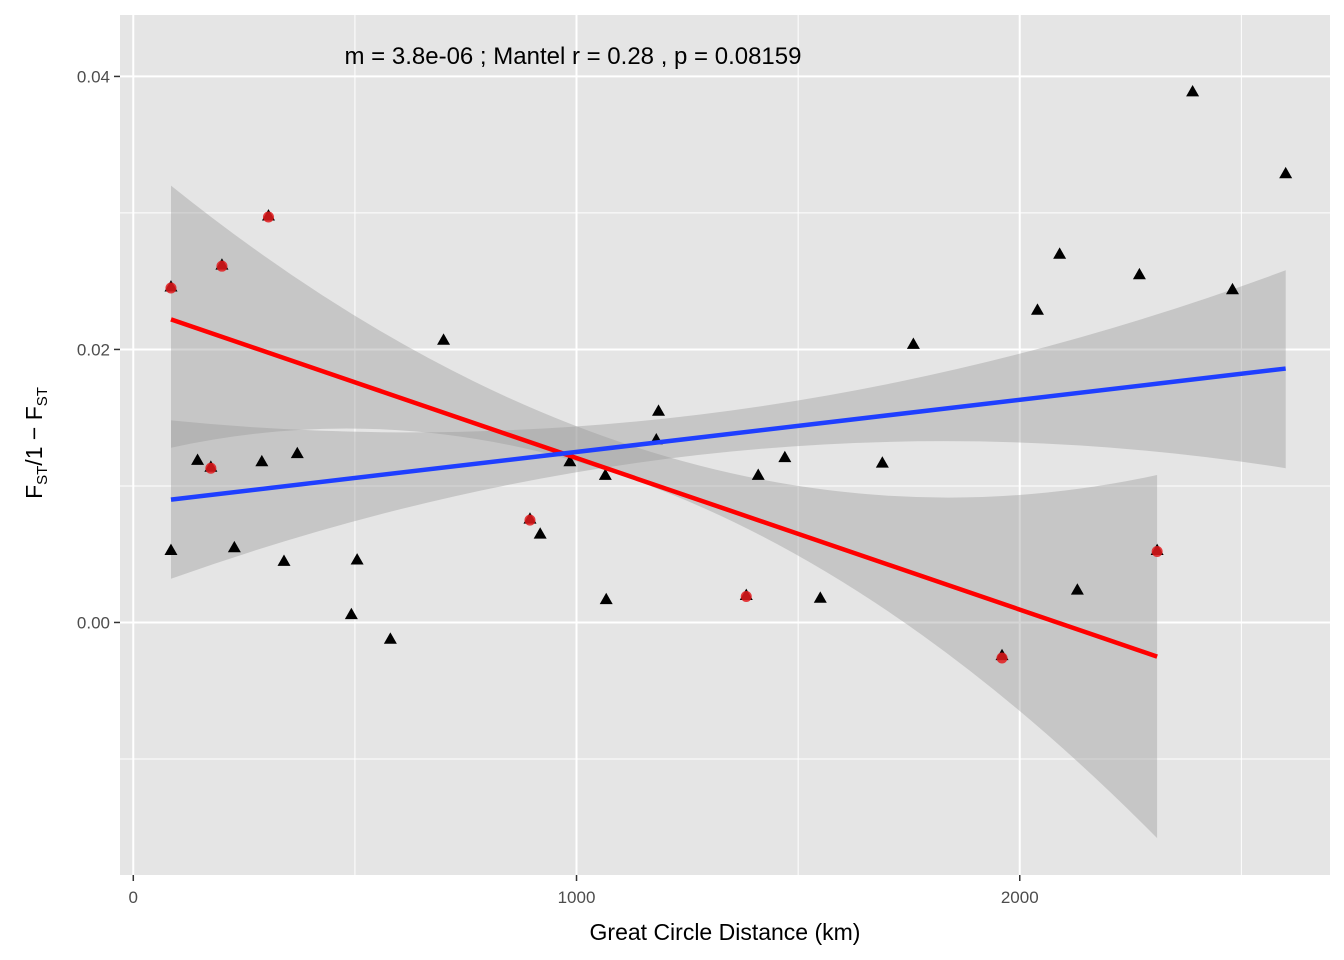 This screenshot has height=960, width=1344. Describe the element at coordinates (42, 475) in the screenshot. I see `y-axis-title-sub1: ST` at that location.